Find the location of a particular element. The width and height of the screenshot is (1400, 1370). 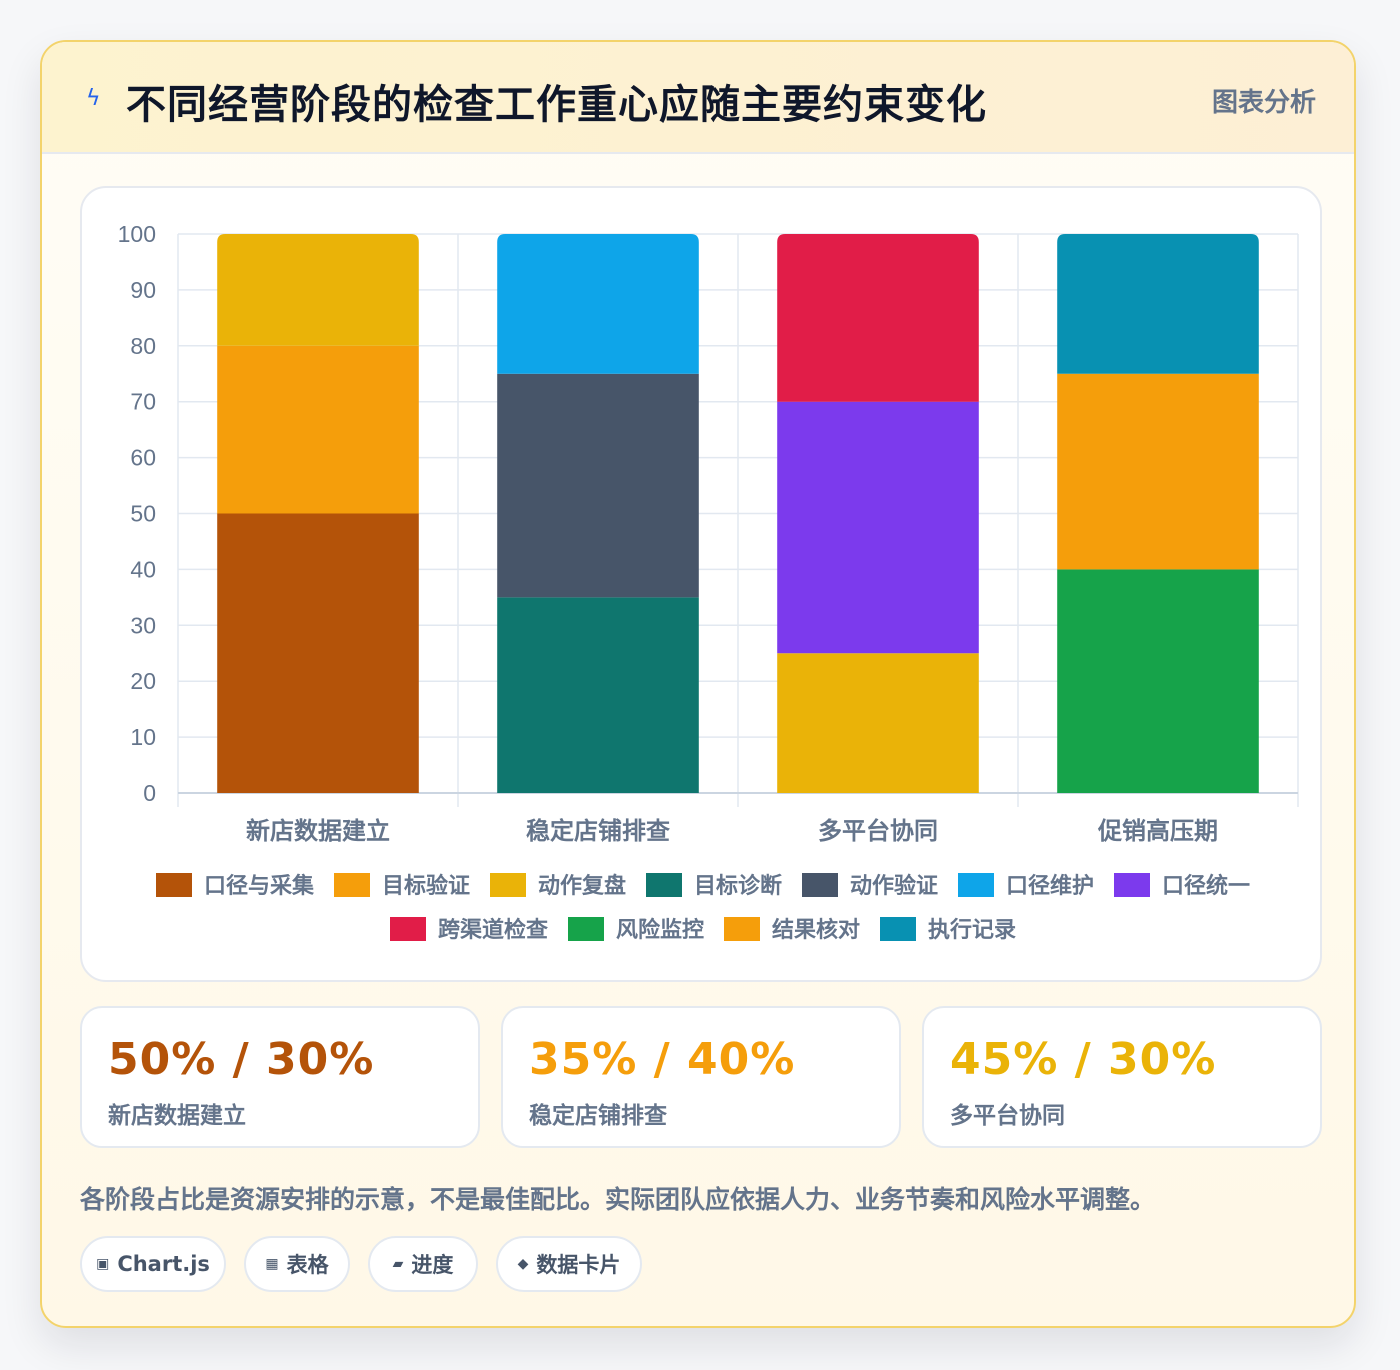

kpi-card-2: 35% / 40% 稳定店铺排查 is located at coordinates (701, 1077).